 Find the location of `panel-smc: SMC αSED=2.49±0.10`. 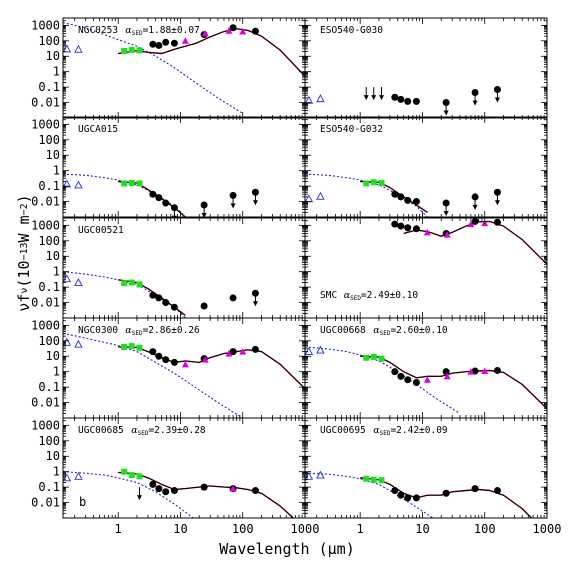

panel-smc: SMC αSED=2.49±0.10 is located at coordinates (426, 268).